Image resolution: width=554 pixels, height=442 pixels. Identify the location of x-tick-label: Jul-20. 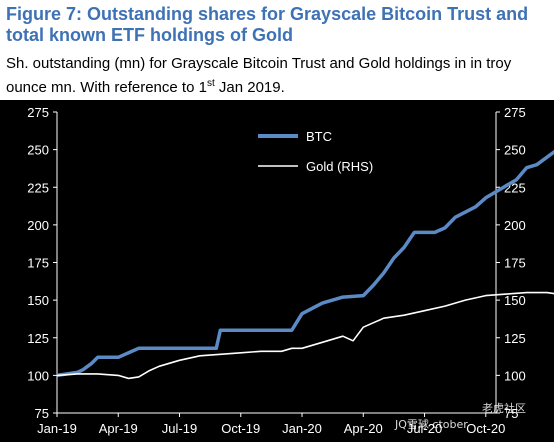
(424, 428).